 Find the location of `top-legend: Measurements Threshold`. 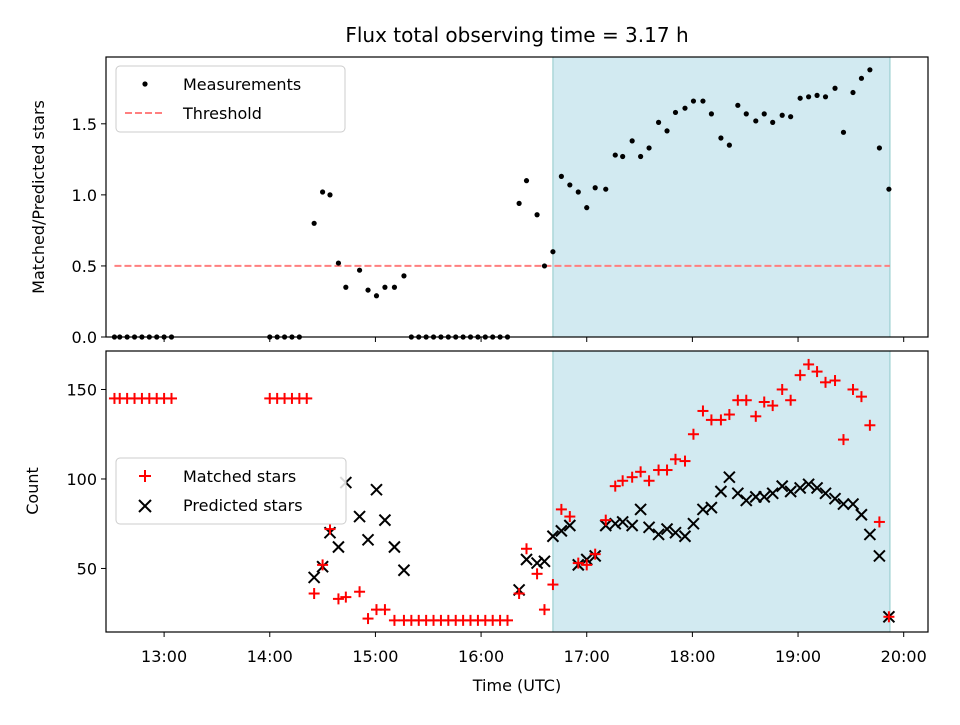

top-legend: Measurements Threshold is located at coordinates (230, 99).